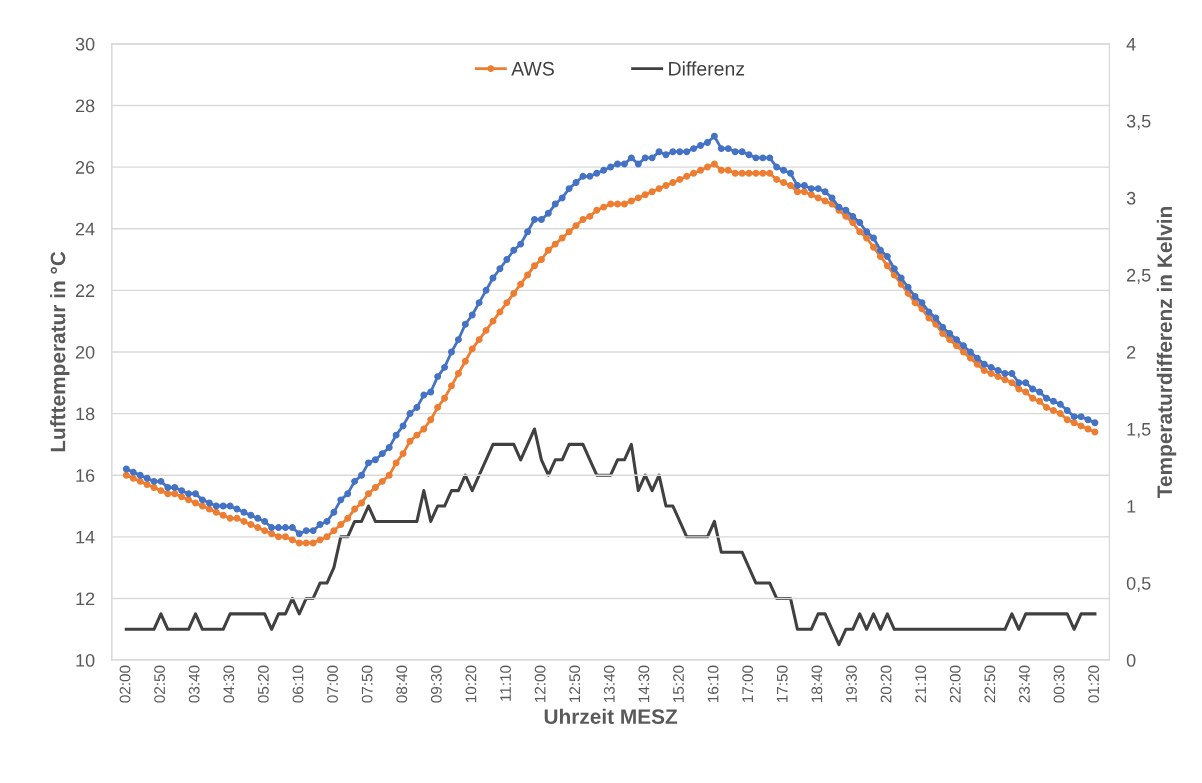 This screenshot has height=783, width=1202. What do you see at coordinates (921, 684) in the screenshot?
I see `x-tick-label: 21:10` at bounding box center [921, 684].